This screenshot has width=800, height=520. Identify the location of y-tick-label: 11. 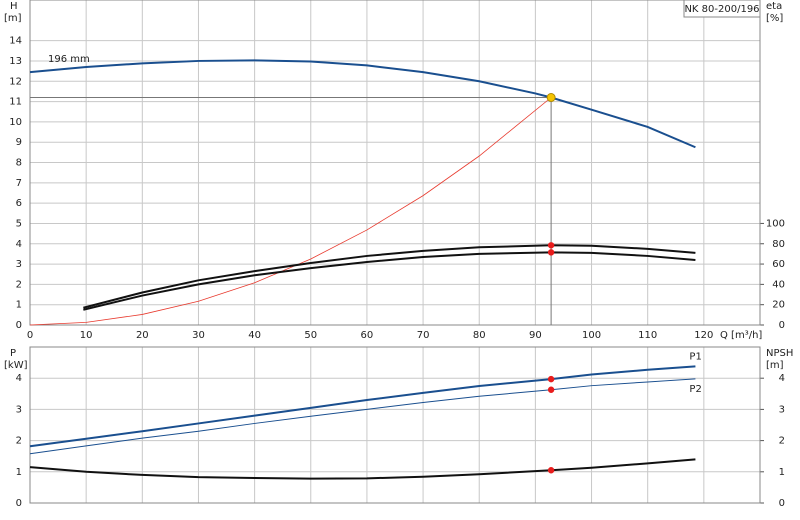
(15, 102).